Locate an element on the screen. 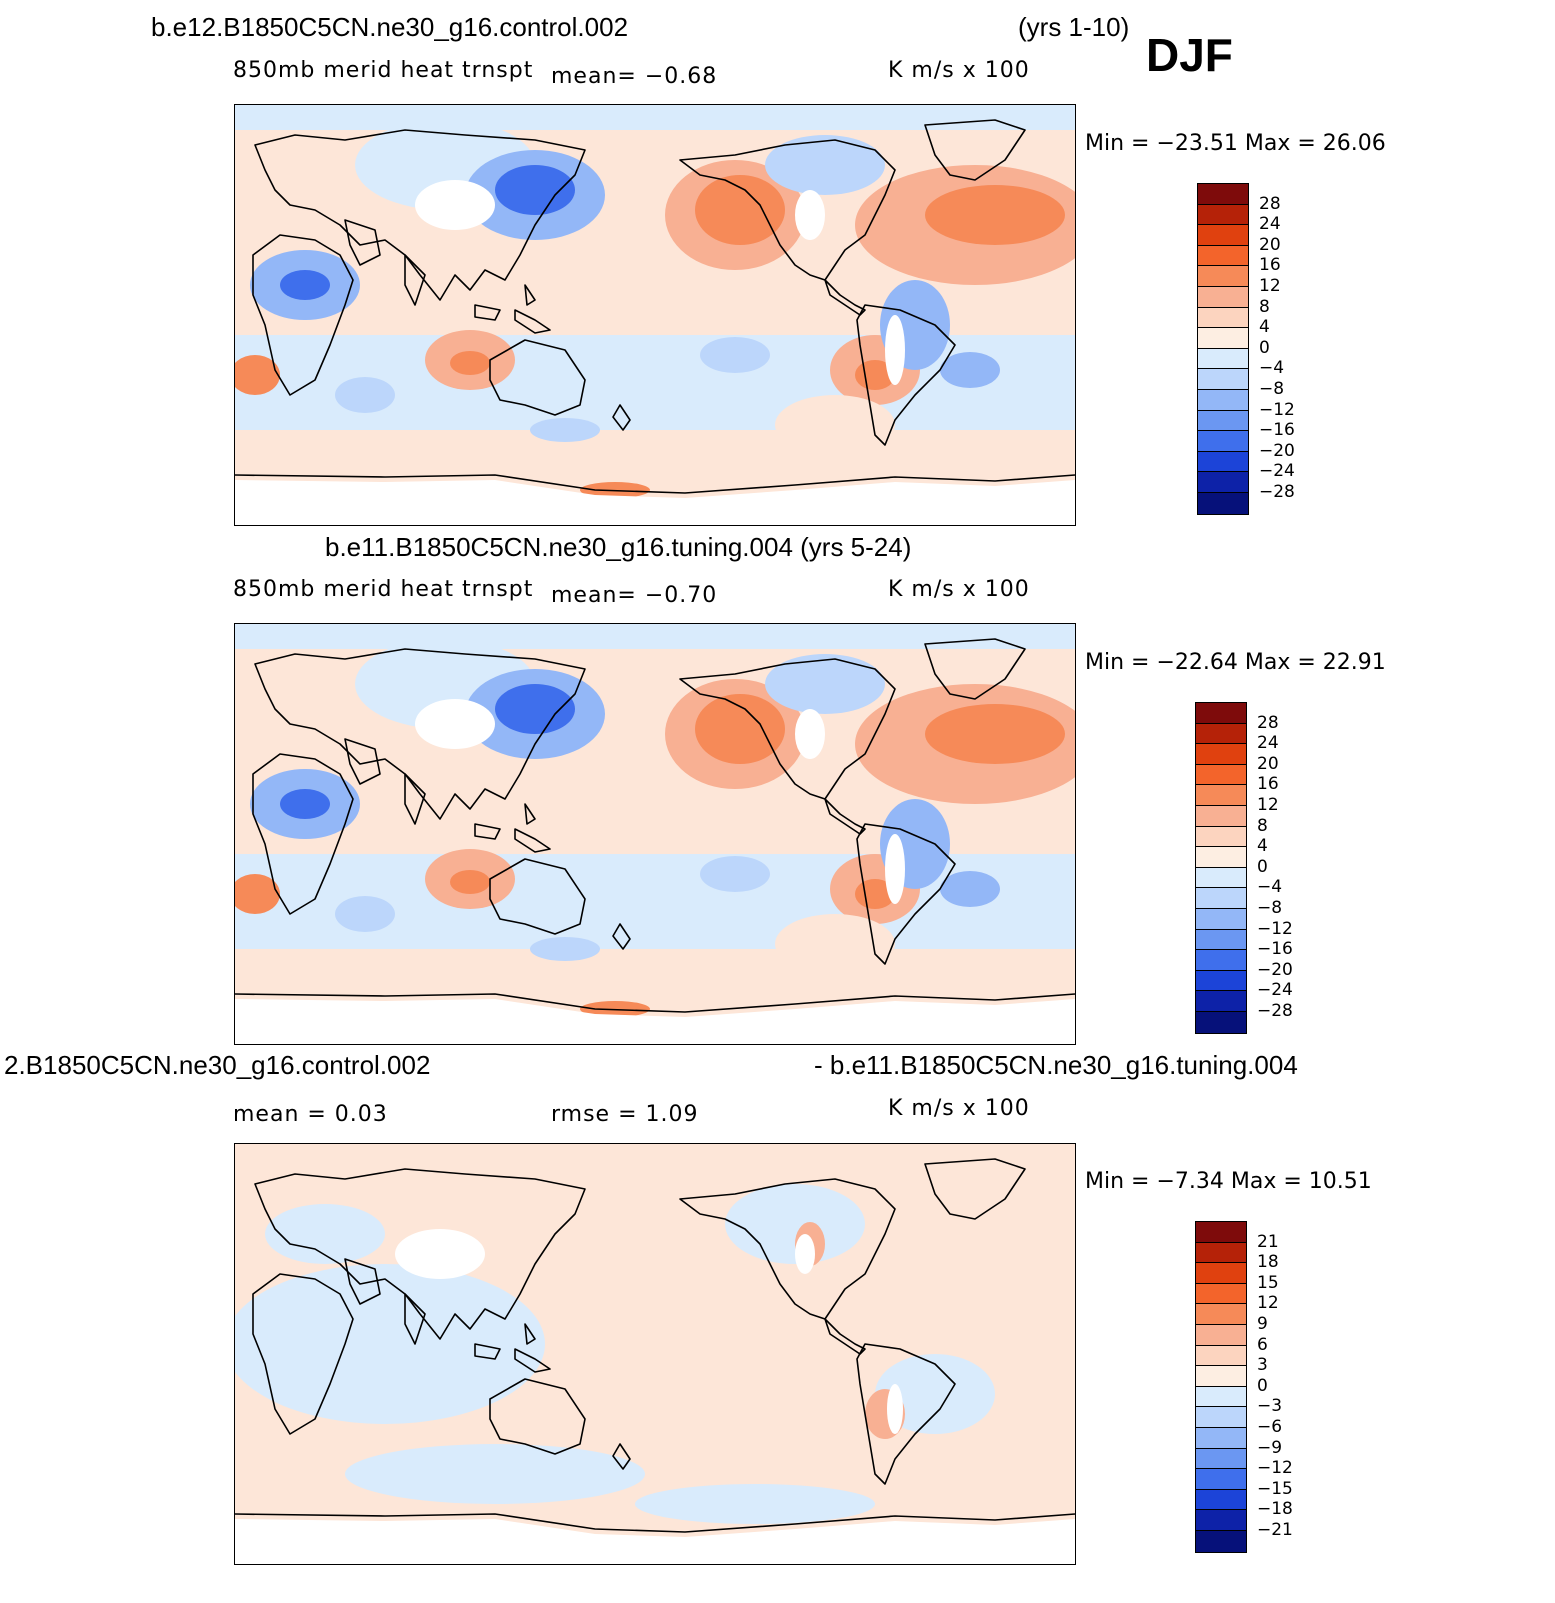 Image resolution: width=1555 pixels, height=1603 pixels. panel3-minmax: Min = −7.34 Max = 10.51 is located at coordinates (1228, 1181).